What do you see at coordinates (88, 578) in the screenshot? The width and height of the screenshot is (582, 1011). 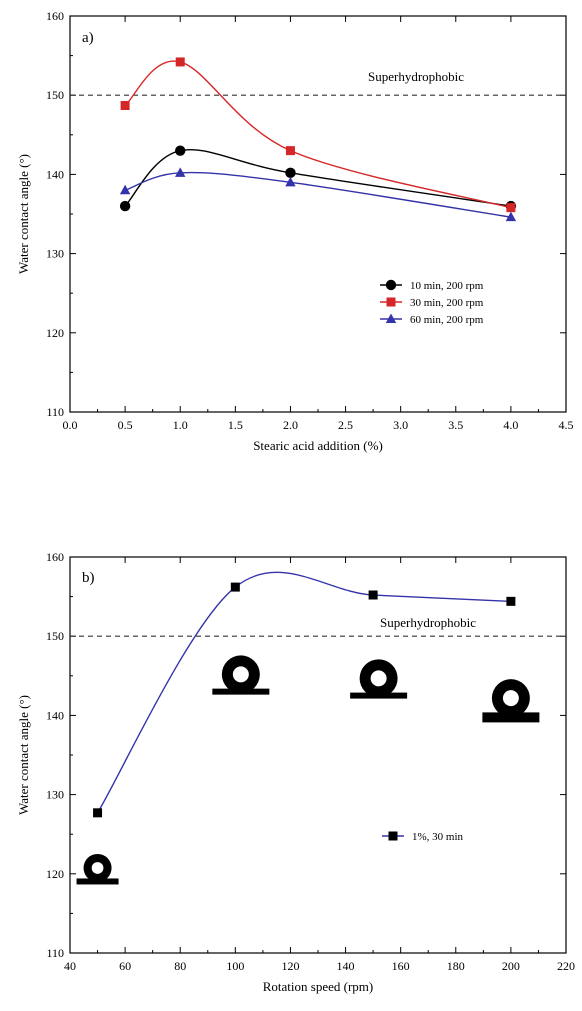 I see `panel-label: b)` at bounding box center [88, 578].